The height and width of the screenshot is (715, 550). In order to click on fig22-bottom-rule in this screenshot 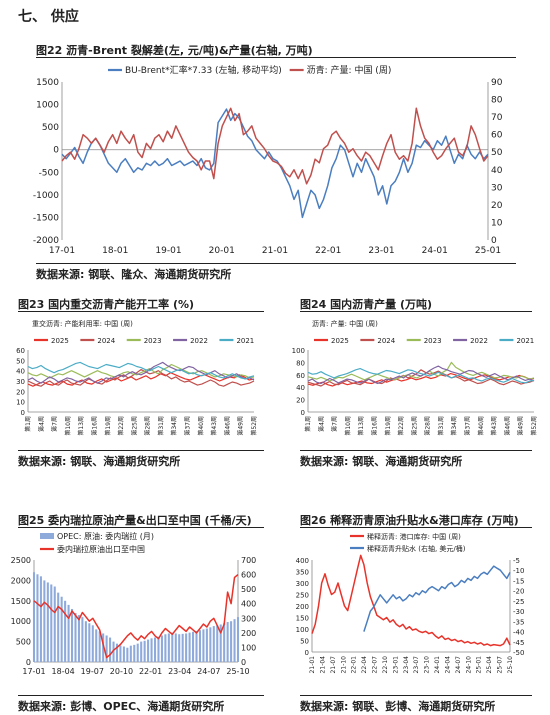, I will do `click(276, 263)`.